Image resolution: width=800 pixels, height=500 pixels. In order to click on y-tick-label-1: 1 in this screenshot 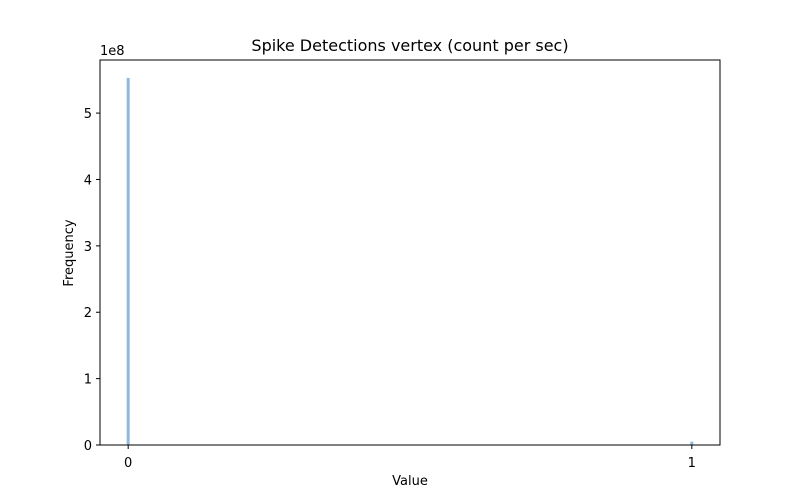, I will do `click(88, 380)`.